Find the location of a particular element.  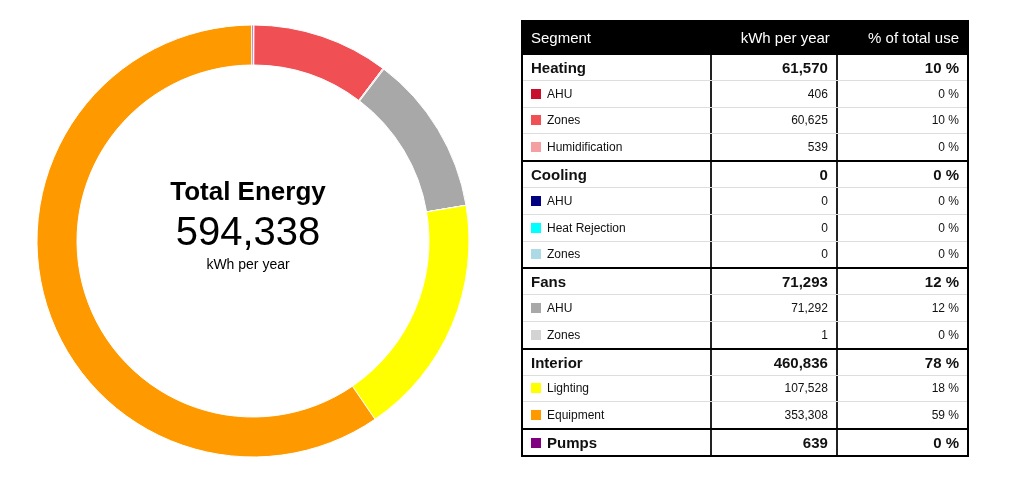

legend-label: Lighting is located at coordinates (568, 388).